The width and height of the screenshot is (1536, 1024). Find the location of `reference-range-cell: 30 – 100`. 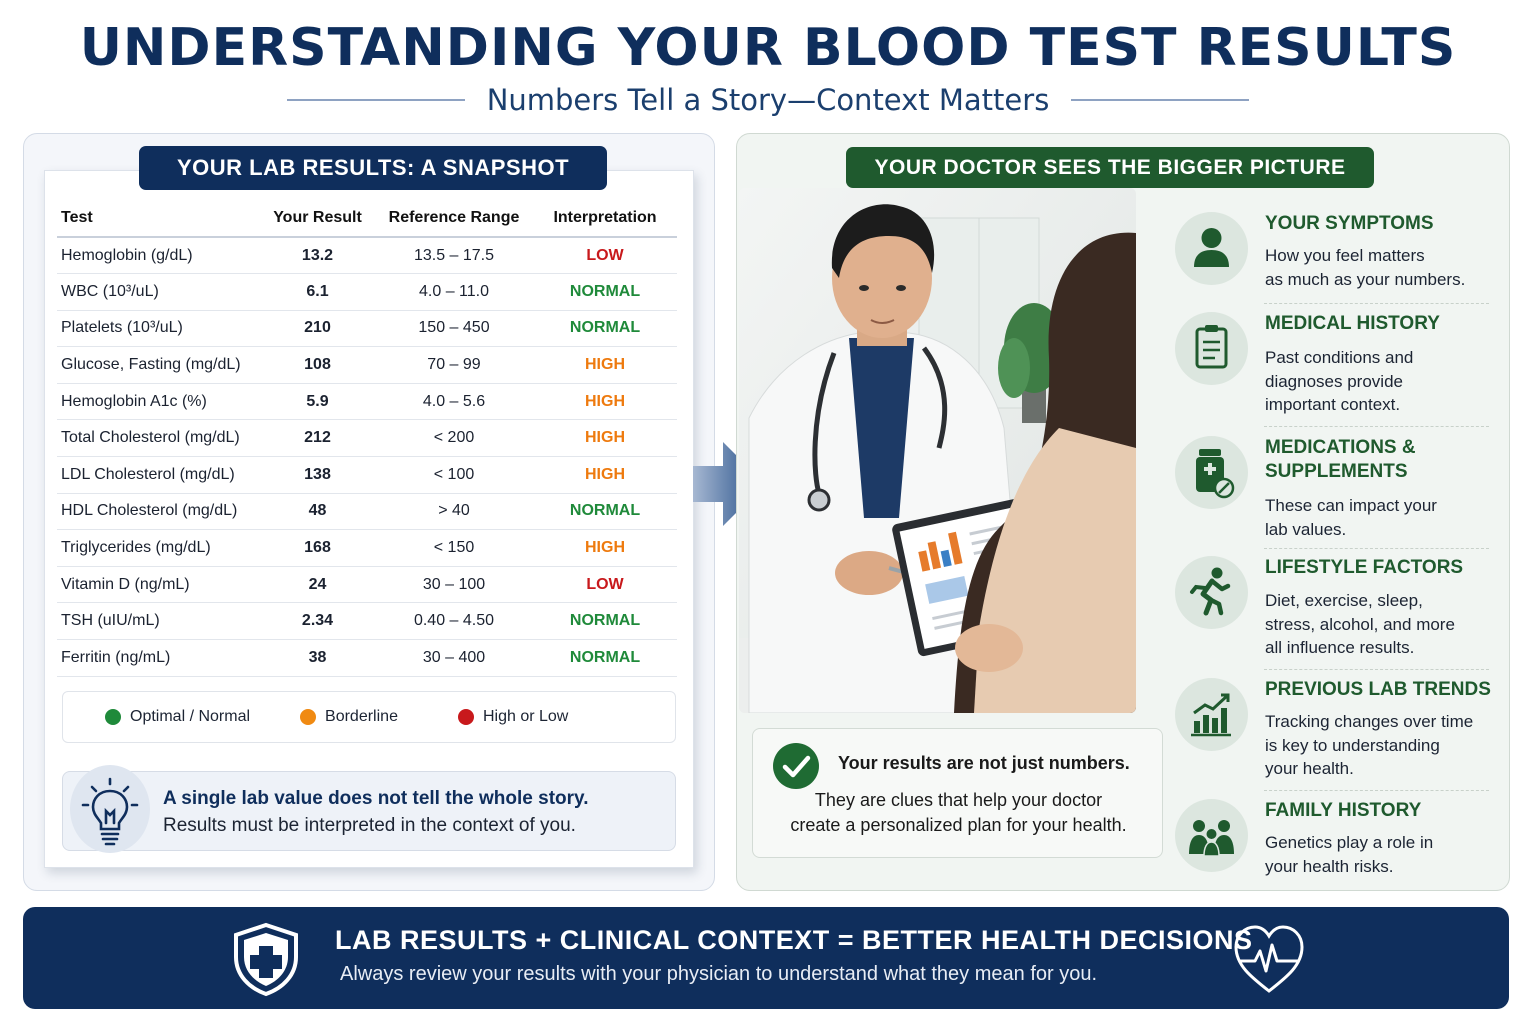

reference-range-cell: 30 – 100 is located at coordinates (454, 585).